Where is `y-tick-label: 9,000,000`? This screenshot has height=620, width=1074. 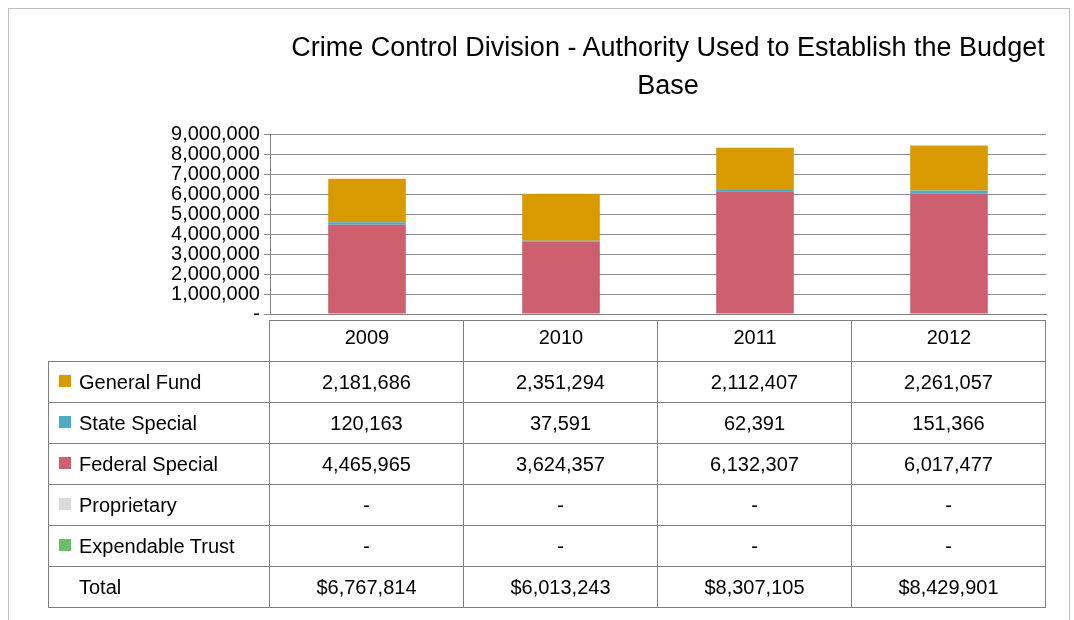
y-tick-label: 9,000,000 is located at coordinates (215, 132).